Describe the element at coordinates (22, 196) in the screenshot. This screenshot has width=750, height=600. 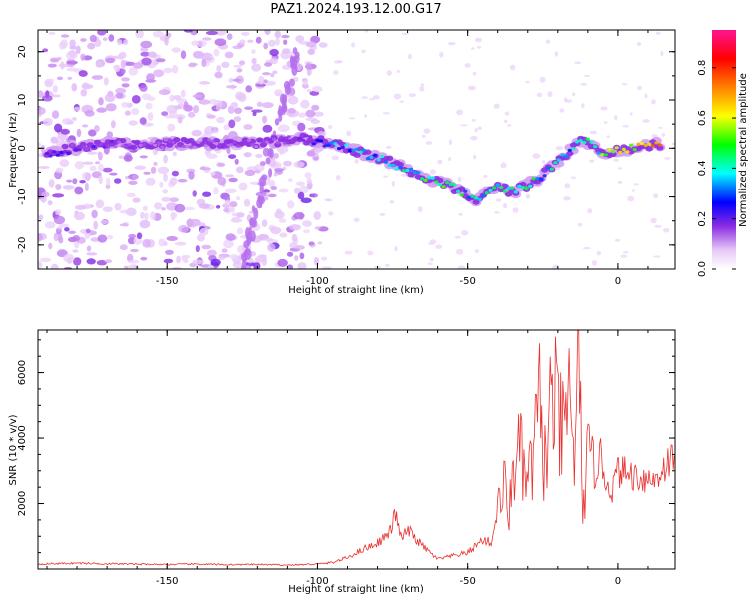
I see `spectrogram-y-tick-label: -10` at that location.